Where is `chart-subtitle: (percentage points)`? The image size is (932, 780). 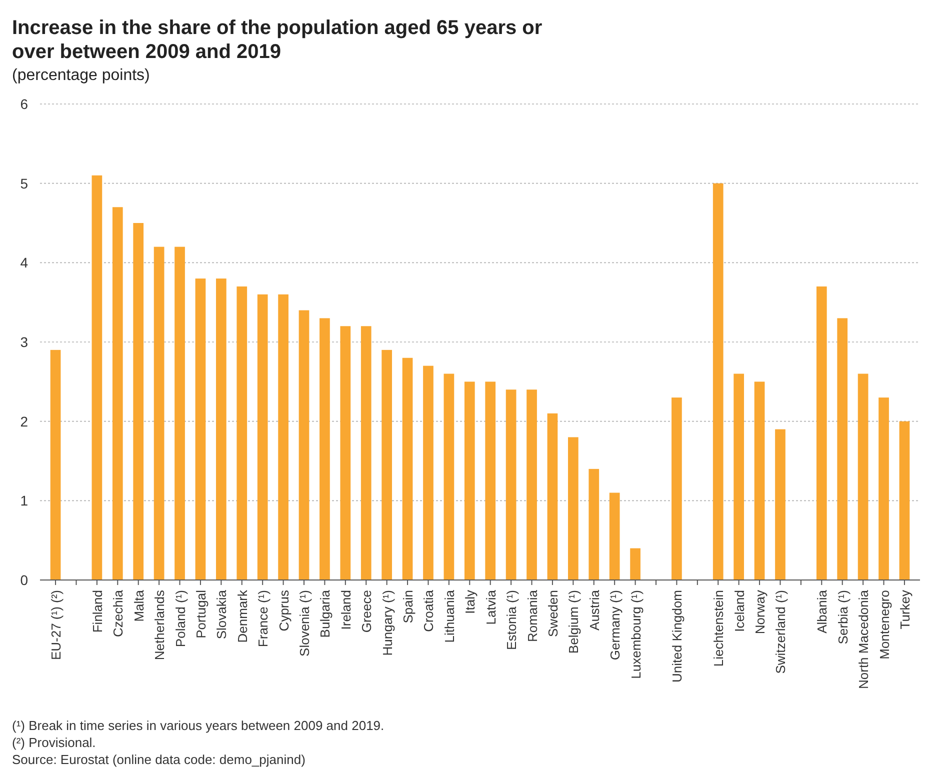
chart-subtitle: (percentage points) is located at coordinates (81, 75).